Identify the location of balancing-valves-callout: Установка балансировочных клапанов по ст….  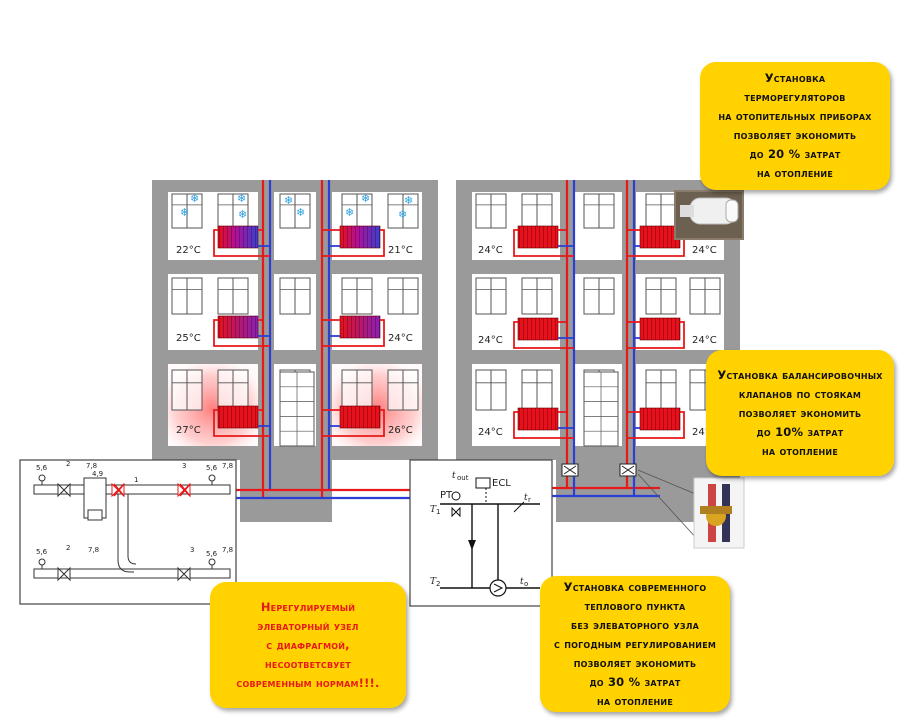
(800, 413).